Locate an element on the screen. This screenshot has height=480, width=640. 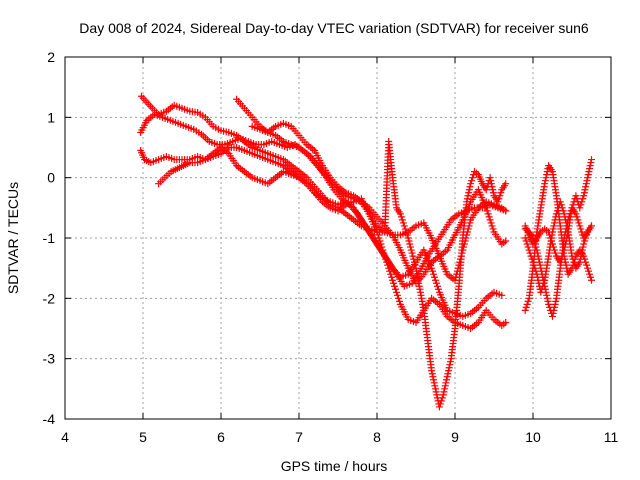
x-tick-label: 10 is located at coordinates (533, 437).